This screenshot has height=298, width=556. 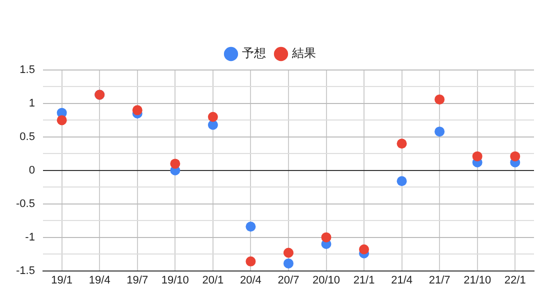 I want to click on y-tick-label: -0.5, so click(x=25, y=204).